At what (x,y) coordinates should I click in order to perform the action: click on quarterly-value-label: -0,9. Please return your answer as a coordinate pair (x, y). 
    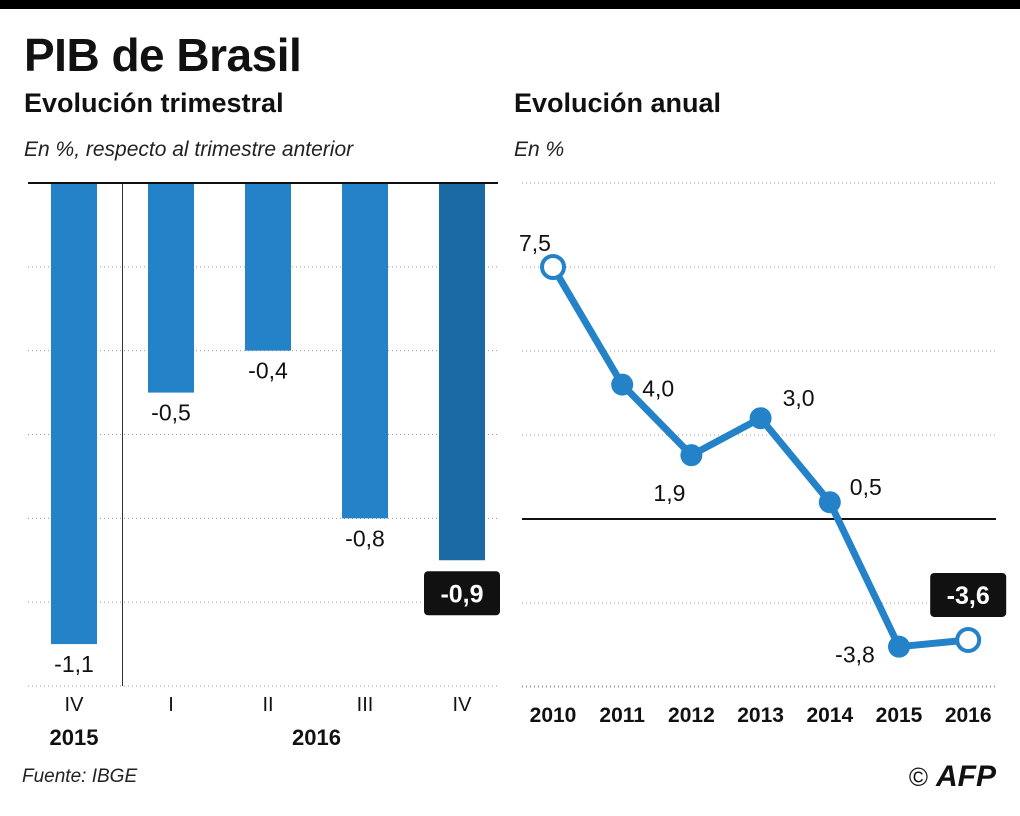
    Looking at the image, I should click on (461, 594).